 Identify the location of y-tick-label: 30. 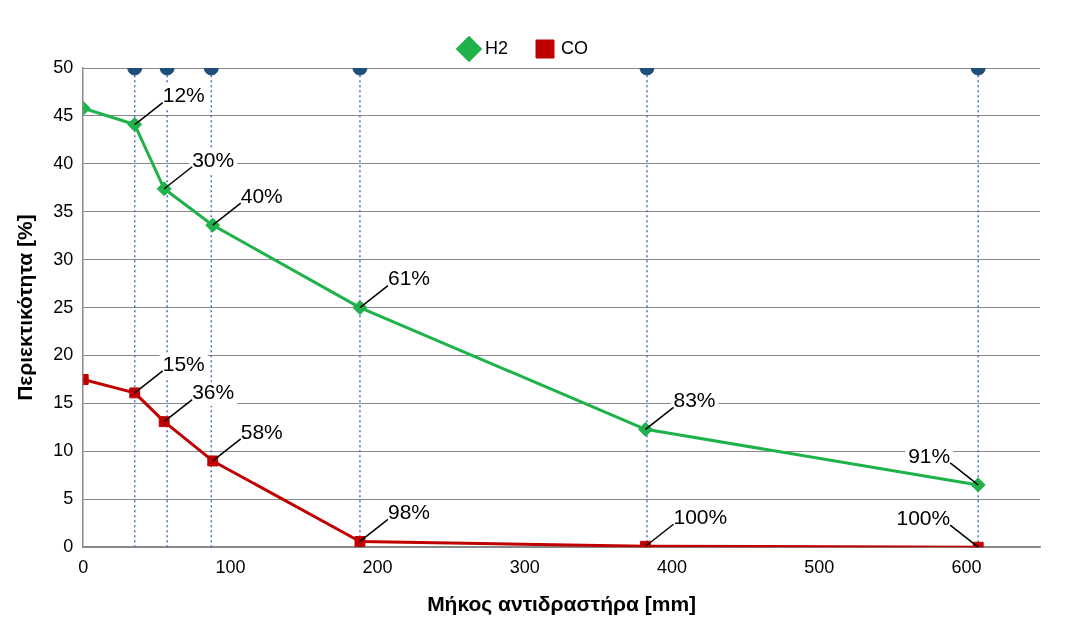
(63, 258).